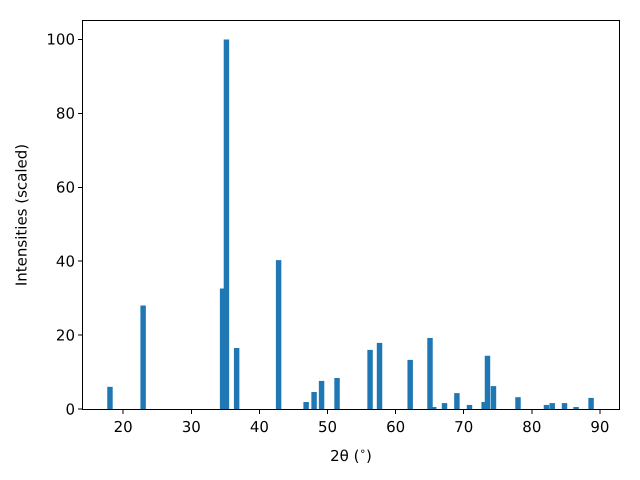 This screenshot has width=640, height=480. What do you see at coordinates (21, 215) in the screenshot?
I see `y-axis-title: Intensities (scaled)` at bounding box center [21, 215].